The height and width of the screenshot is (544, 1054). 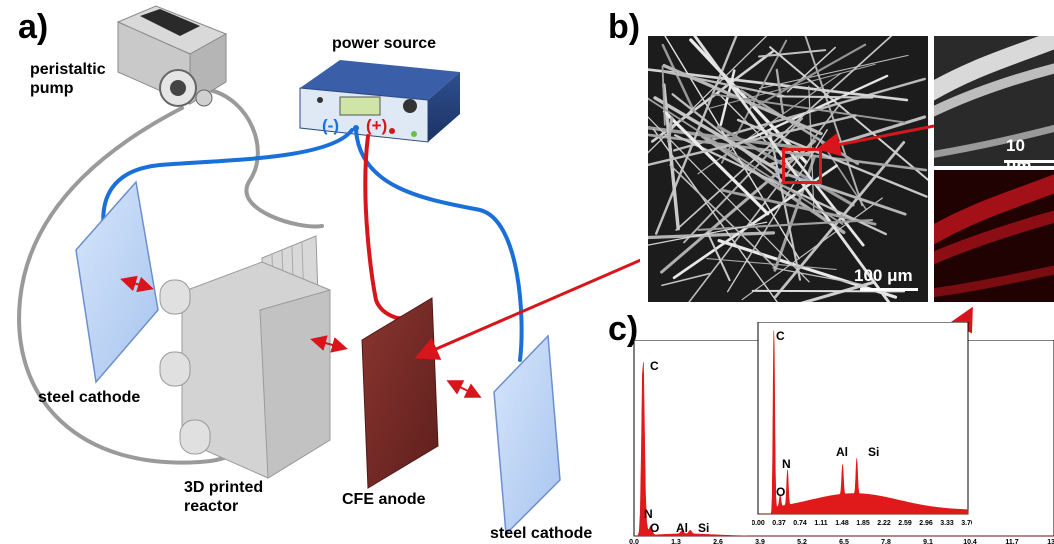 What do you see at coordinates (68, 79) in the screenshot?
I see `pump-label: peristaltic pump` at bounding box center [68, 79].